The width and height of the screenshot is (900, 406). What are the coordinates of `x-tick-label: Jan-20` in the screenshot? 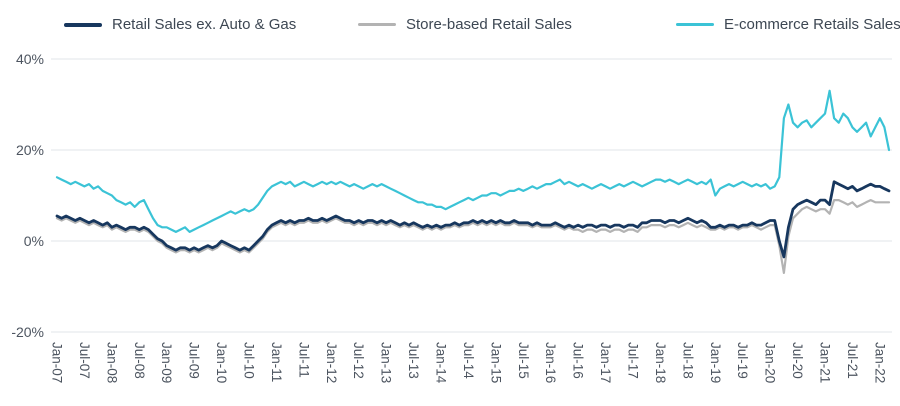 It's located at (770, 362).